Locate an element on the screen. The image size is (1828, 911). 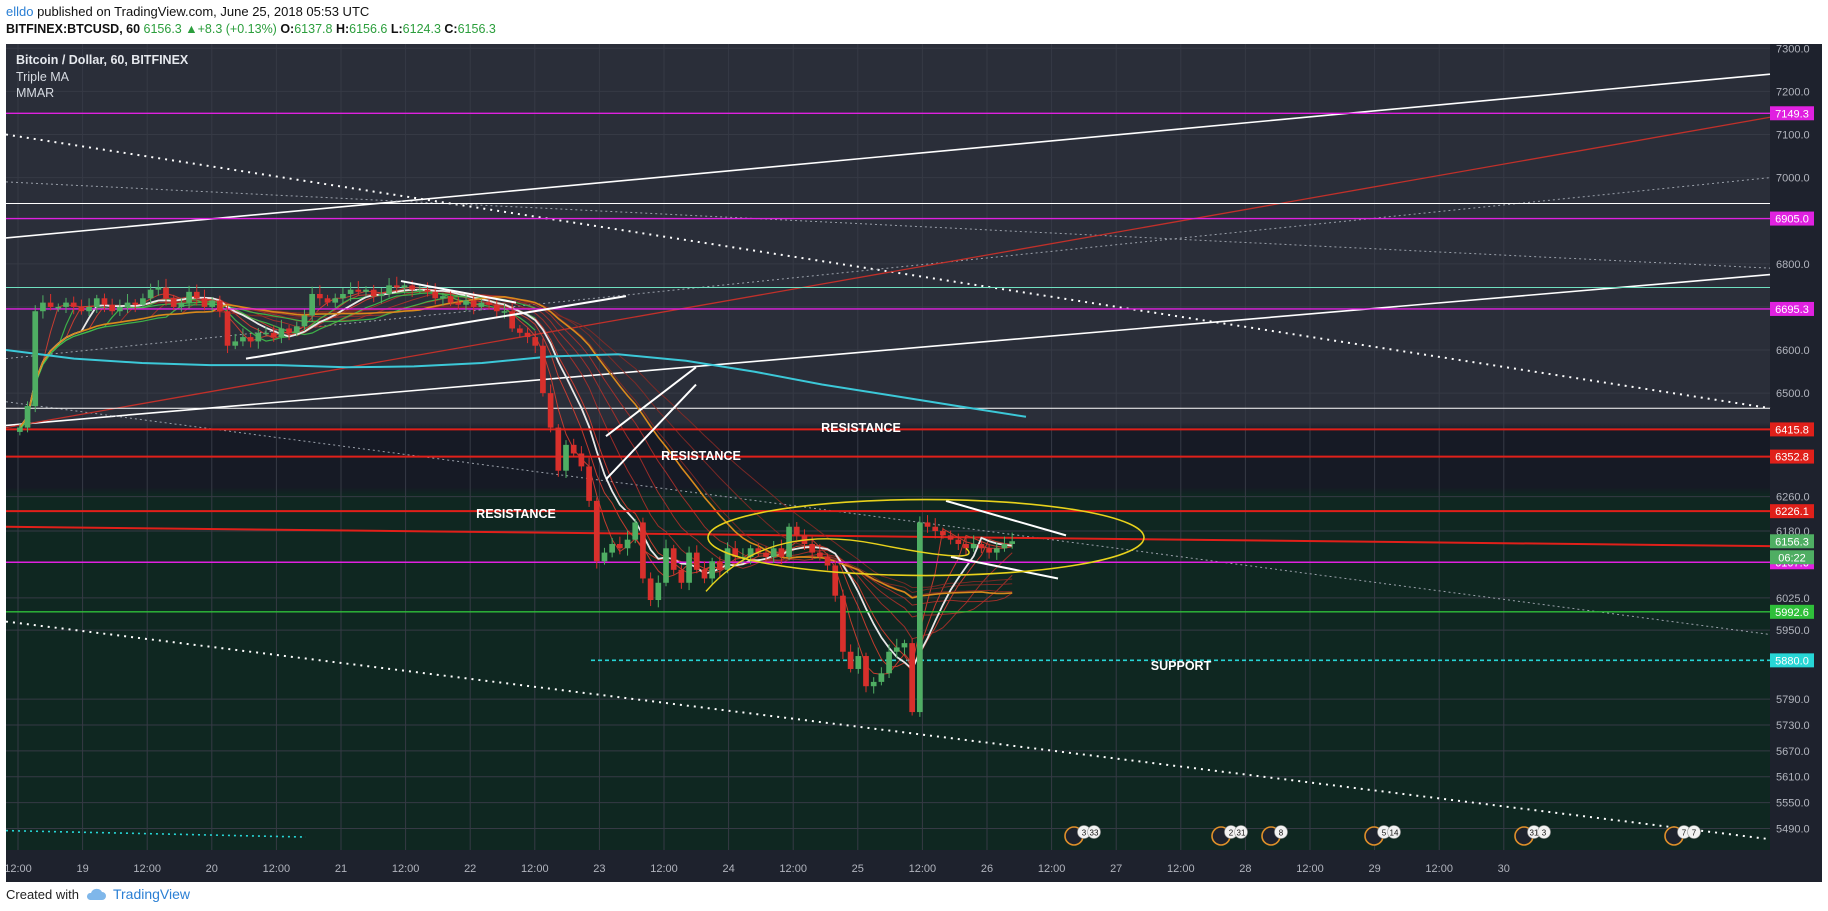
level-badge-label: 6695.3 is located at coordinates (1792, 310).